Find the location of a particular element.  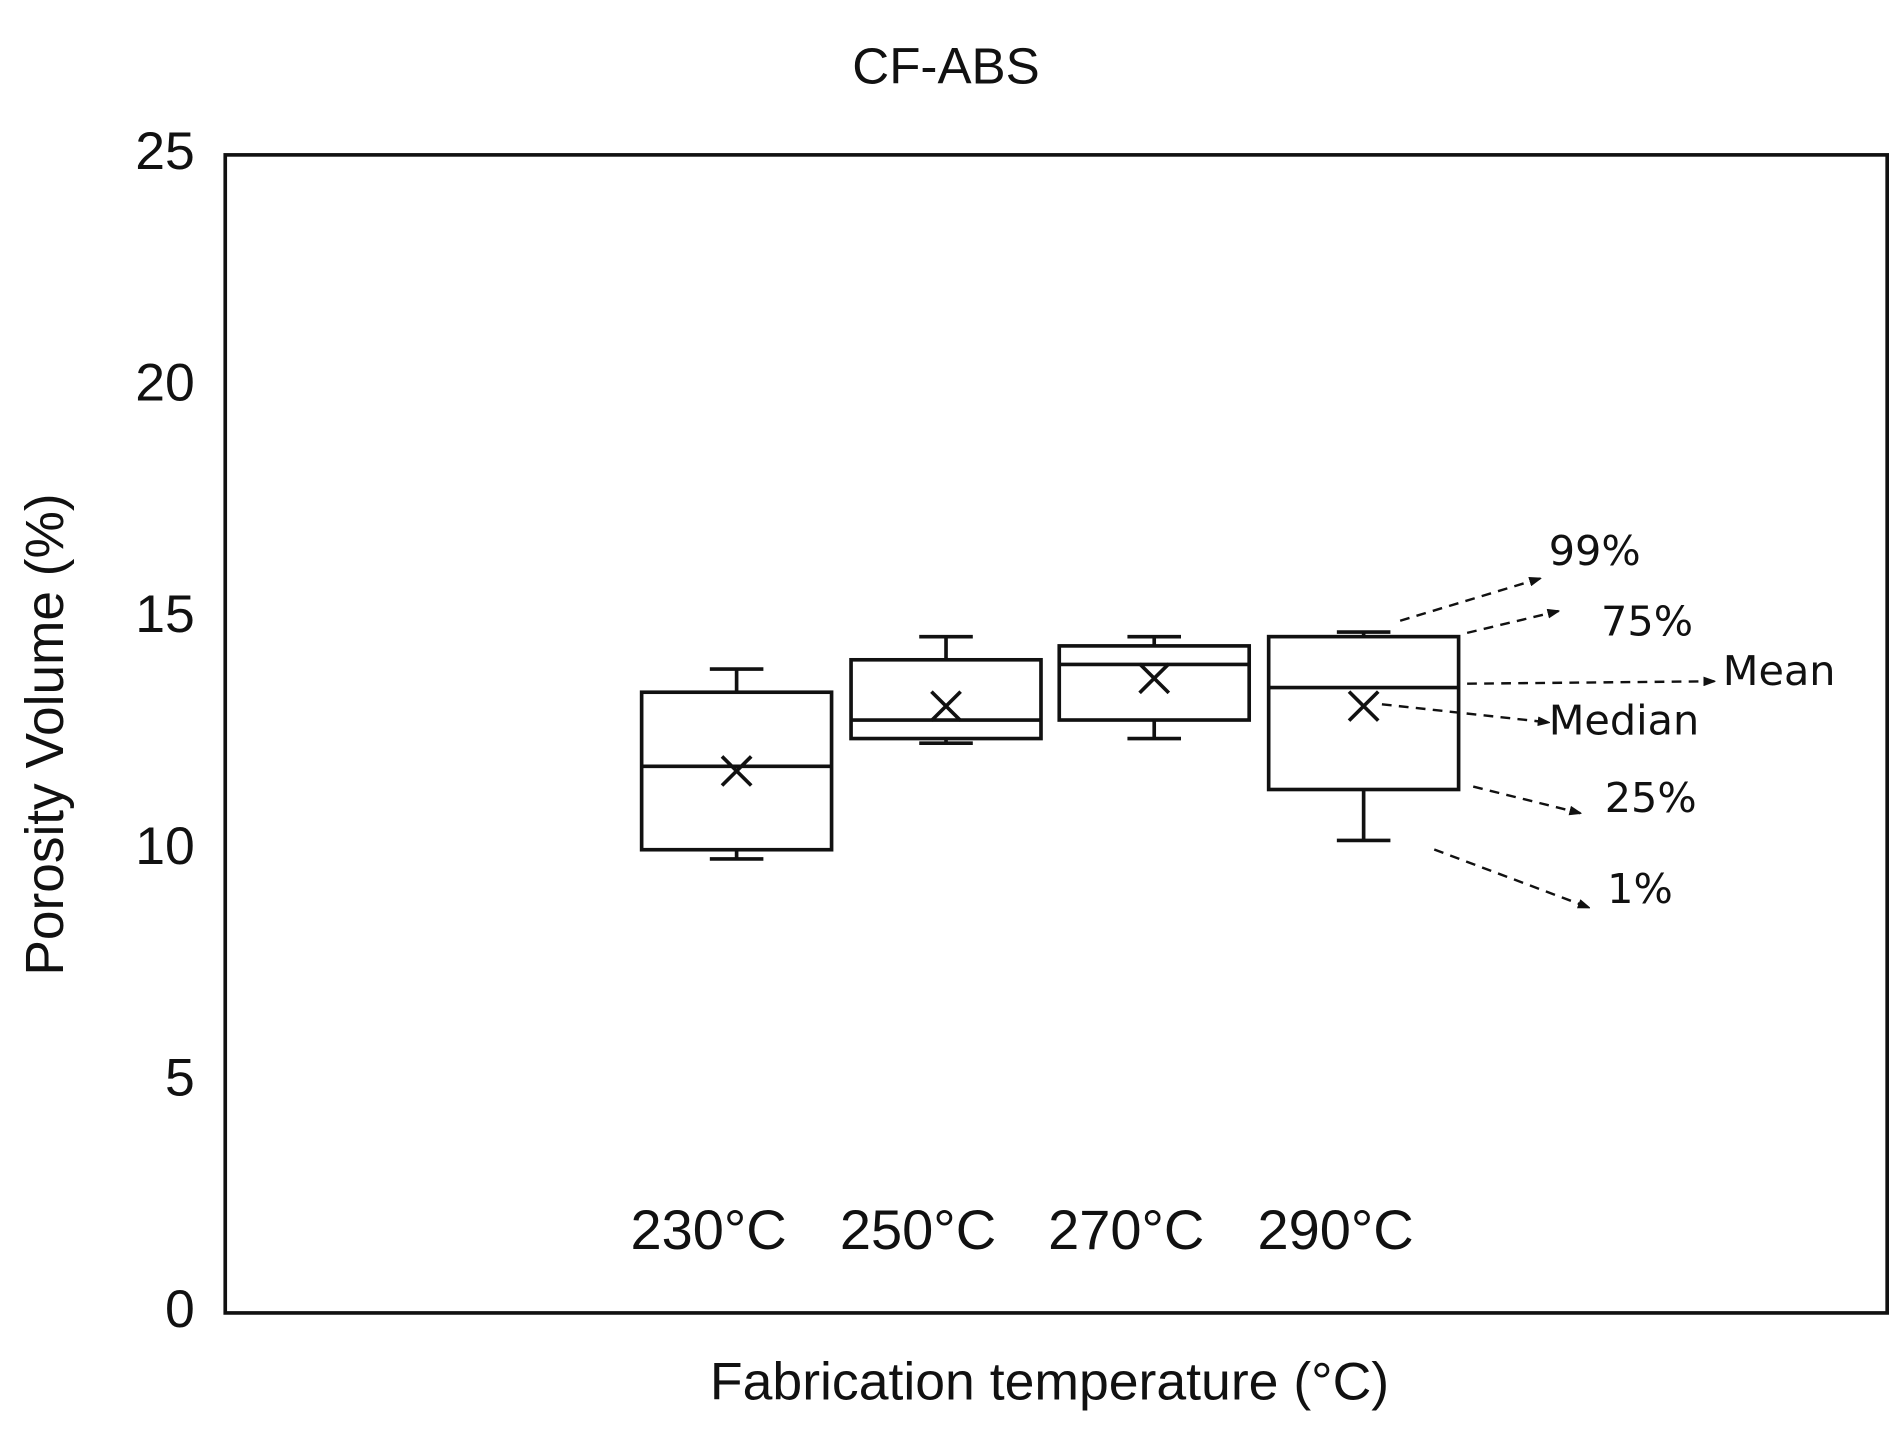

y-tick-label: 5 is located at coordinates (180, 1078).